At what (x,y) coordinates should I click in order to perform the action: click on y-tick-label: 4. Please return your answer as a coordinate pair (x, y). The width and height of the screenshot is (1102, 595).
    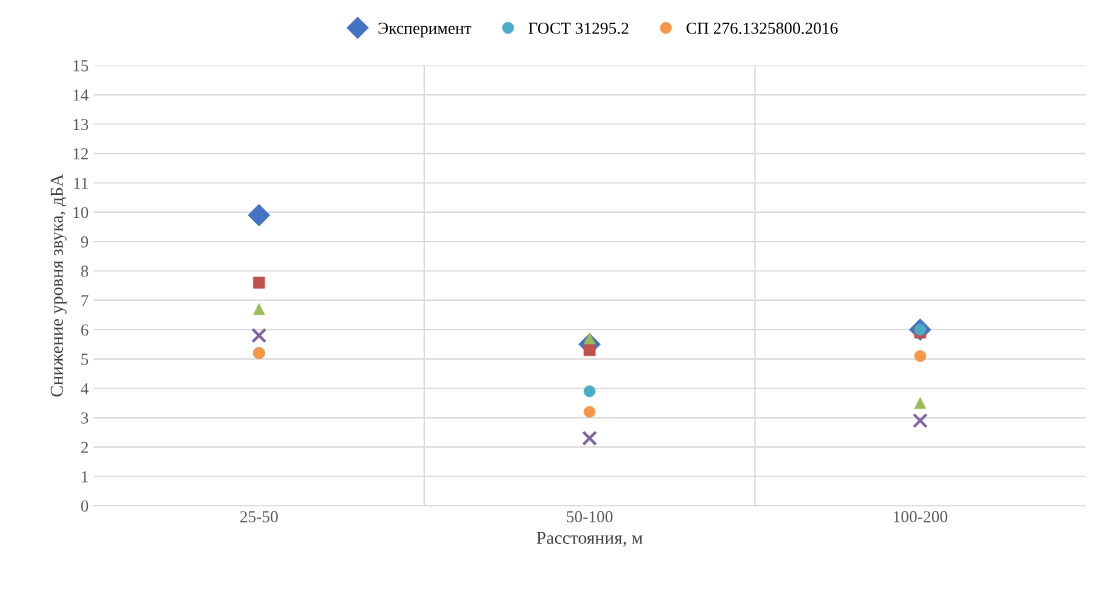
    Looking at the image, I should click on (84, 389).